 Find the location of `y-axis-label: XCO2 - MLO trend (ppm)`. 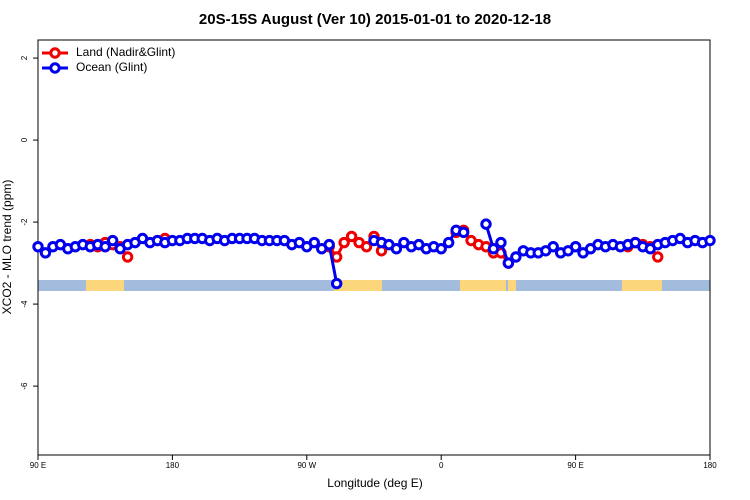

y-axis-label: XCO2 - MLO trend (ppm) is located at coordinates (7, 247).